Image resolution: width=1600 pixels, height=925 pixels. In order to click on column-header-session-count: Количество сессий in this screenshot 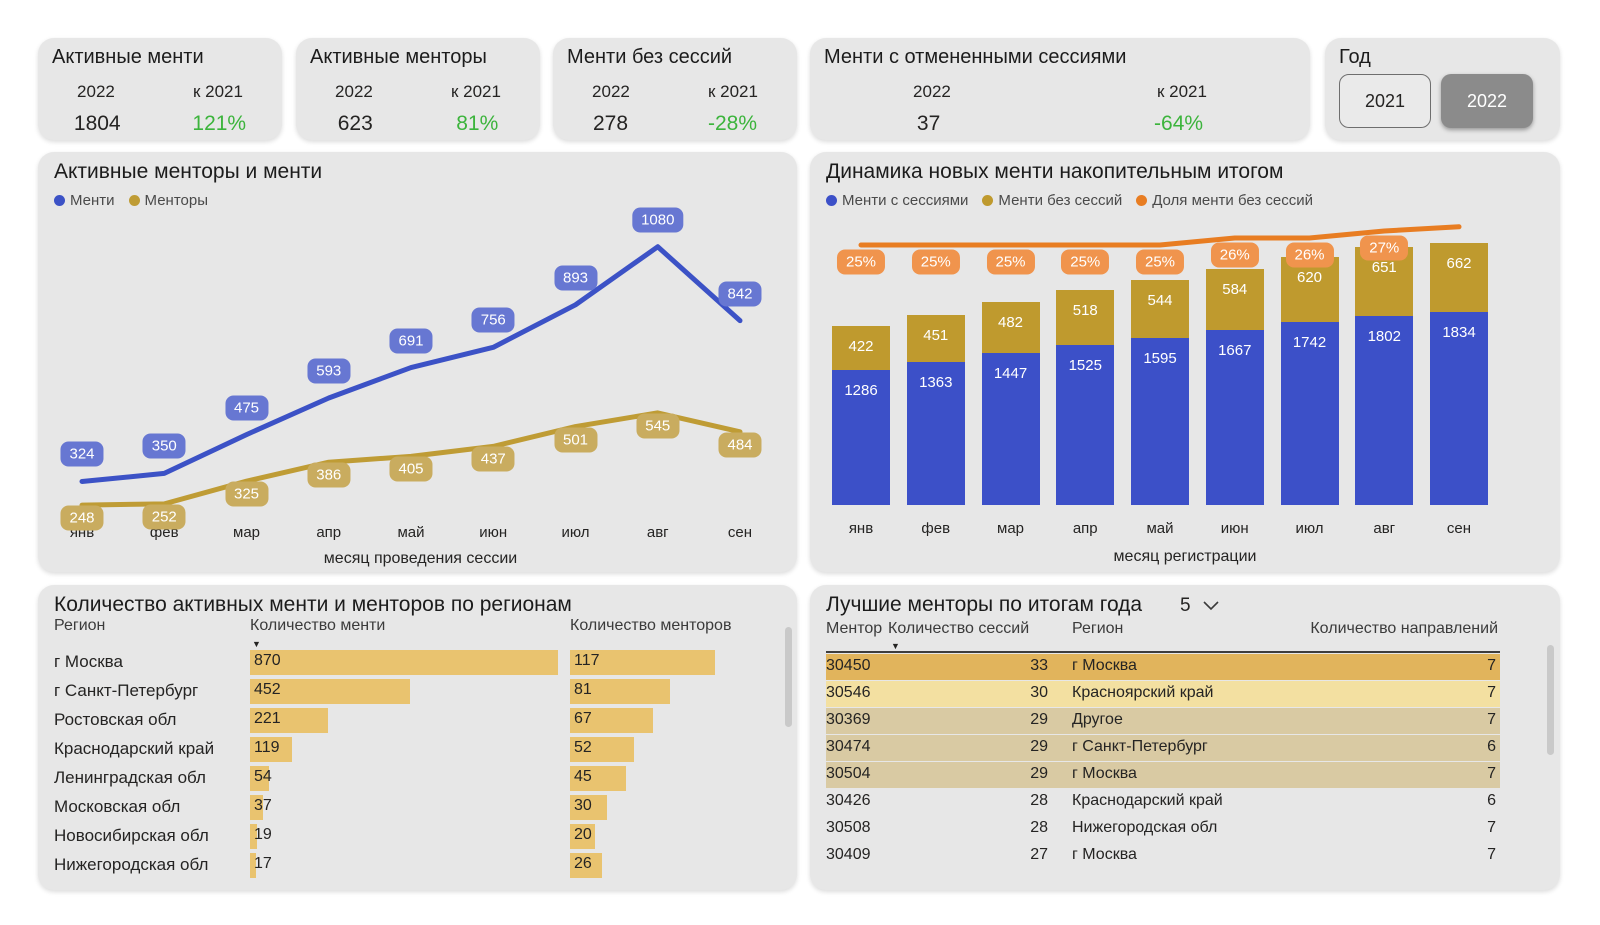, I will do `click(959, 628)`.